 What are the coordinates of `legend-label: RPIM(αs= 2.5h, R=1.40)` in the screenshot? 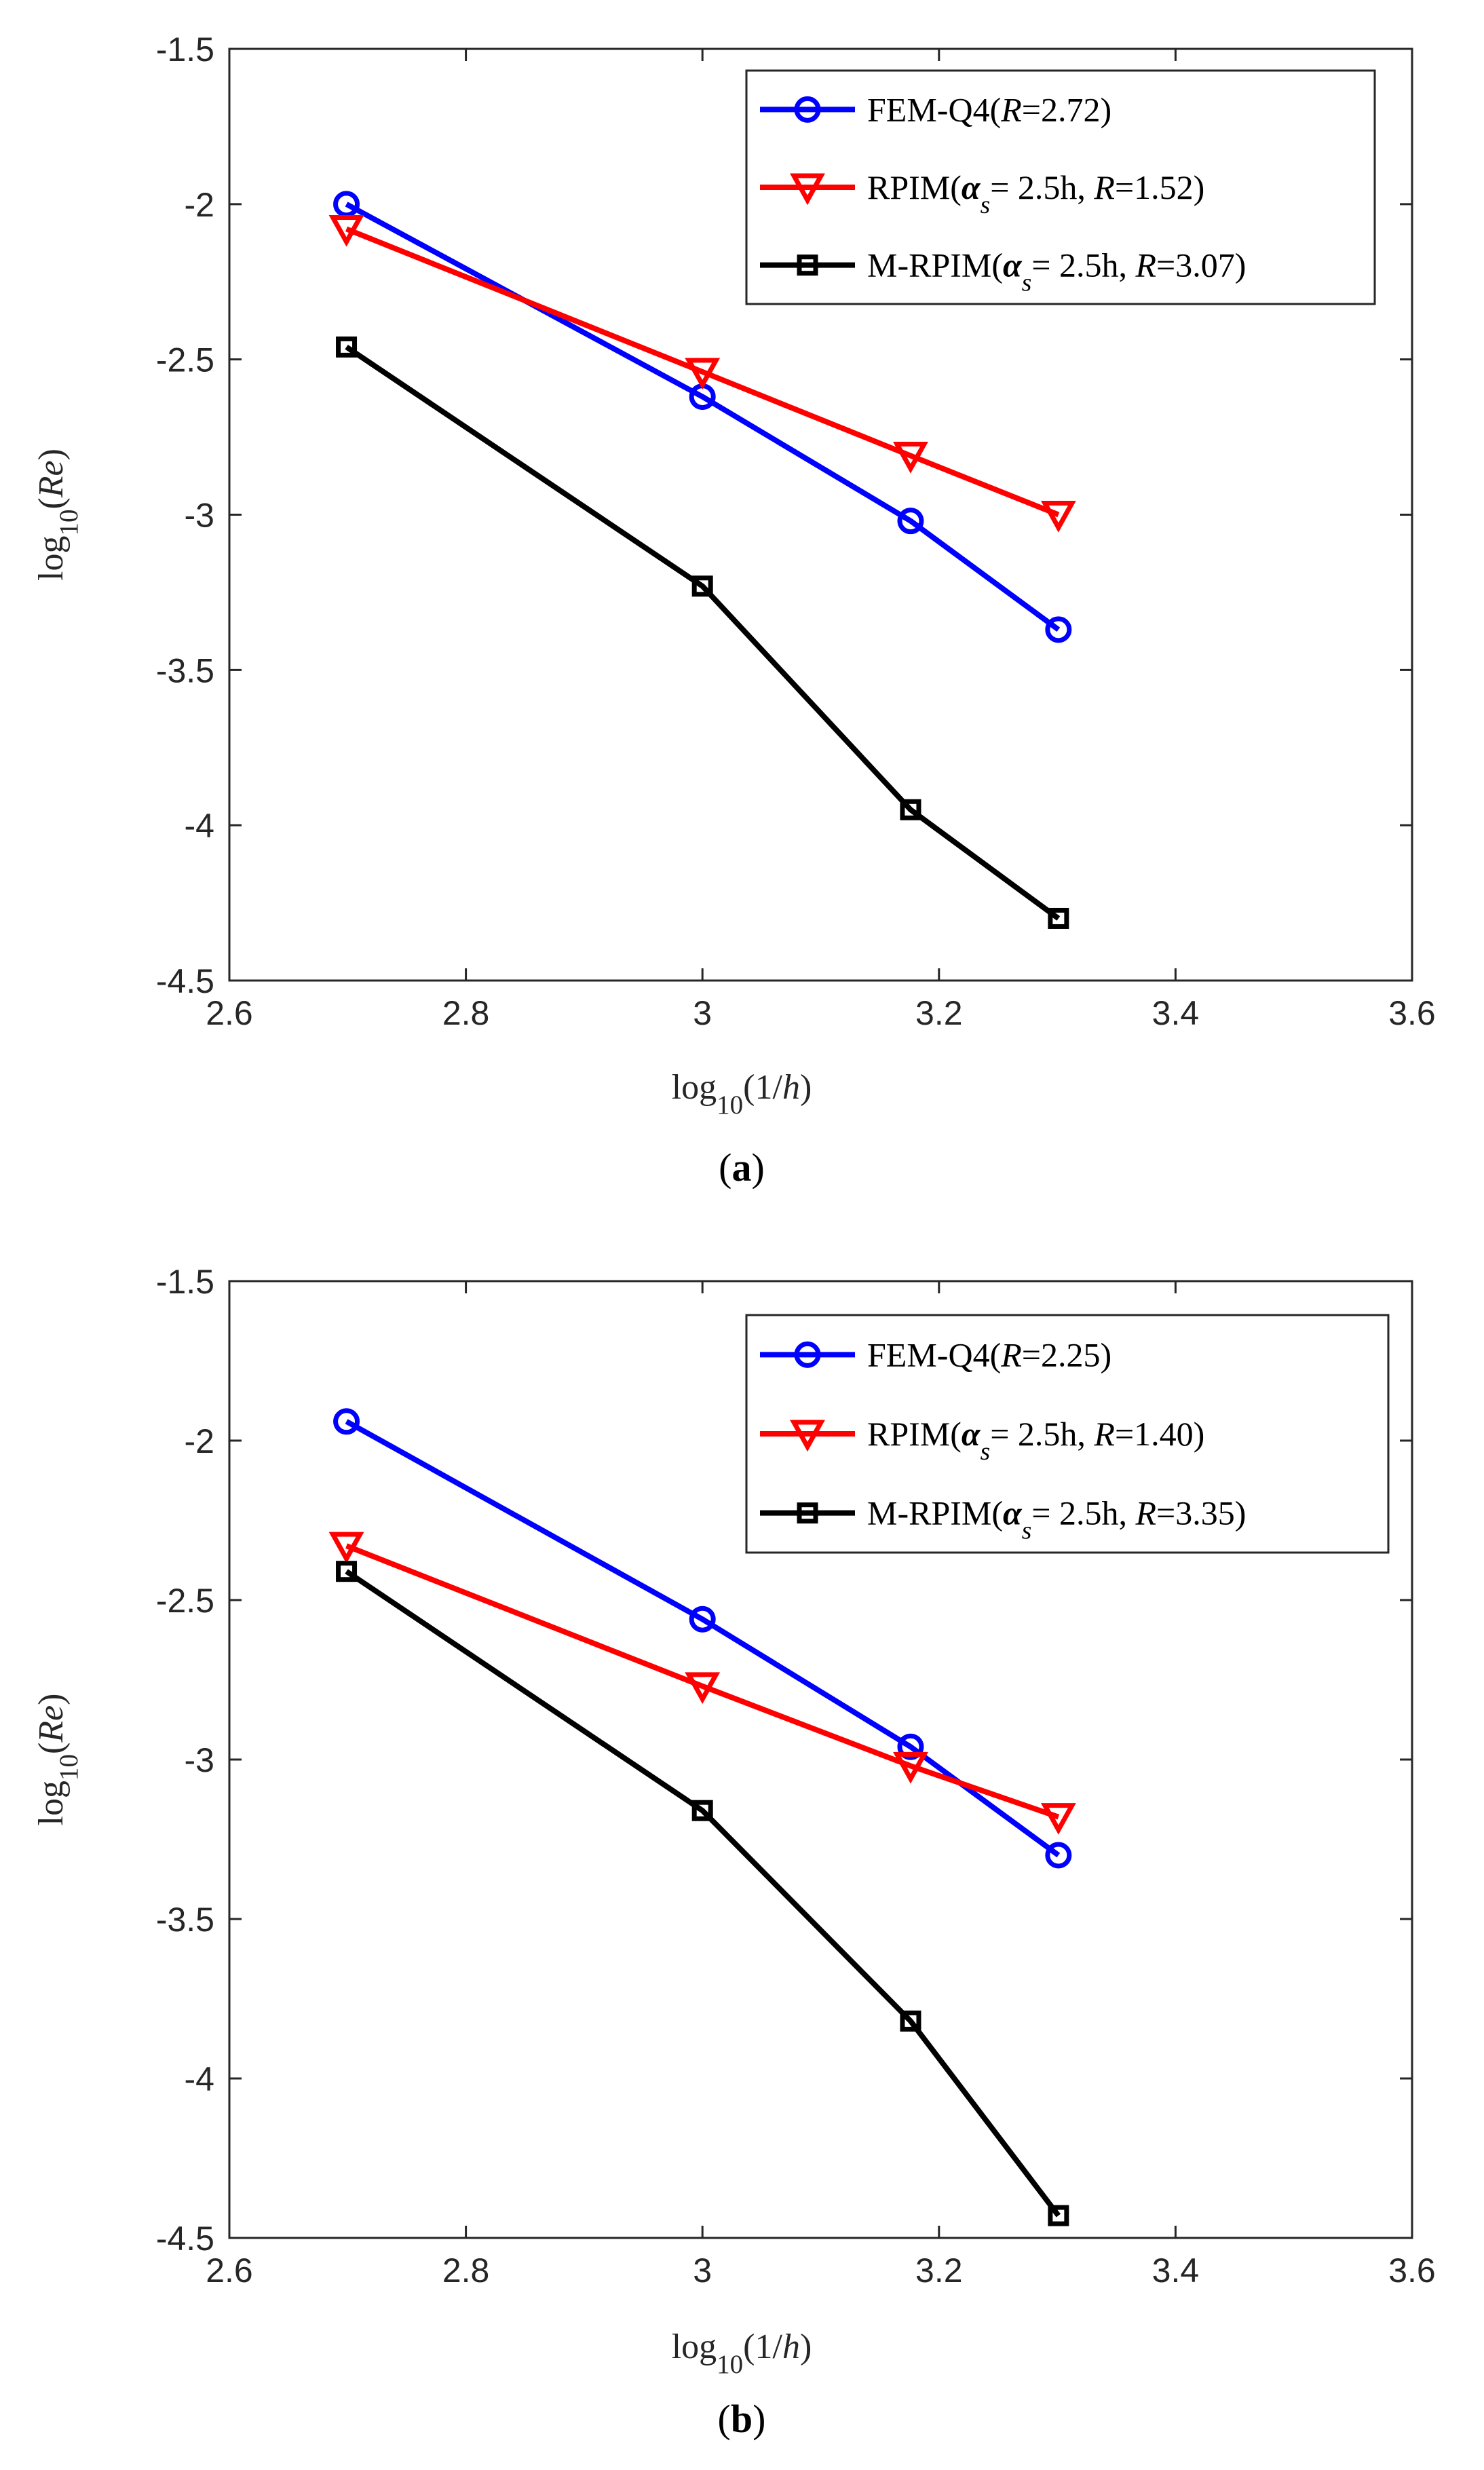 It's located at (1035, 1440).